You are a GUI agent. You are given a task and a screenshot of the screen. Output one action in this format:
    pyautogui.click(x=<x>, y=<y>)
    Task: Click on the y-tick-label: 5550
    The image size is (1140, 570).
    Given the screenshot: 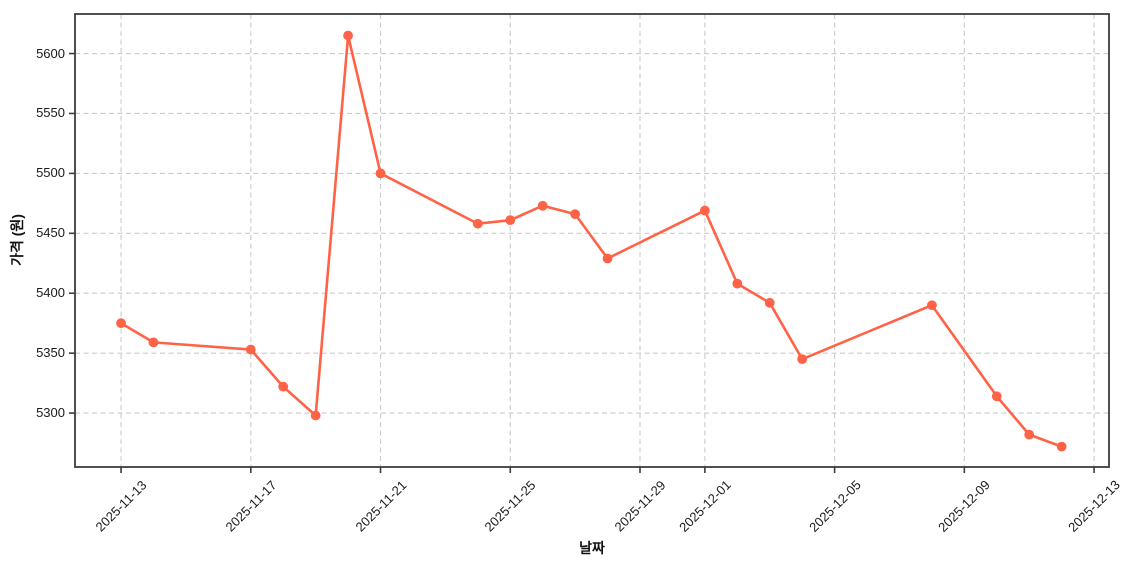 What is the action you would take?
    pyautogui.click(x=50, y=113)
    